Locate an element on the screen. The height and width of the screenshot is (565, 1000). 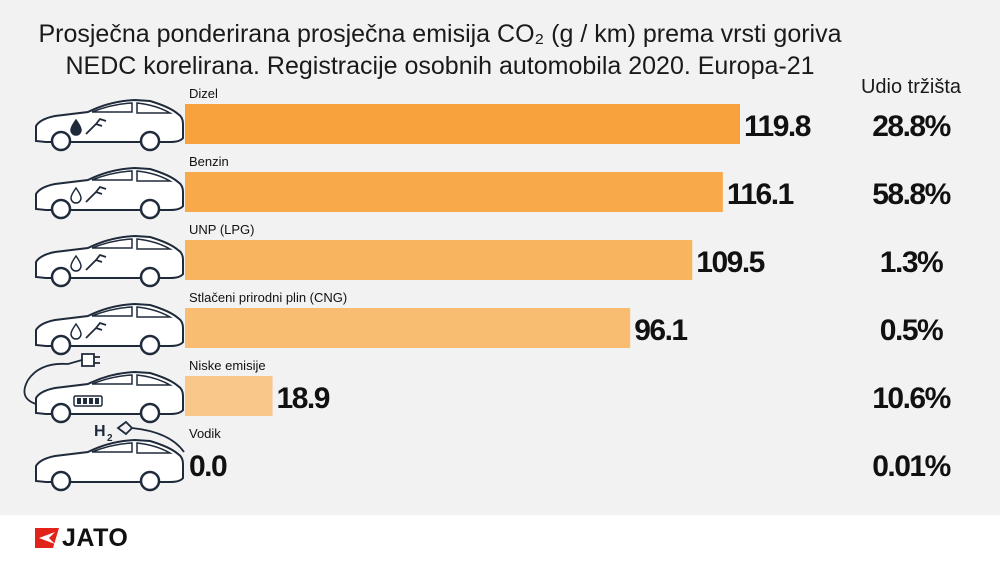
market-share-label: 58.8% is located at coordinates (911, 194).